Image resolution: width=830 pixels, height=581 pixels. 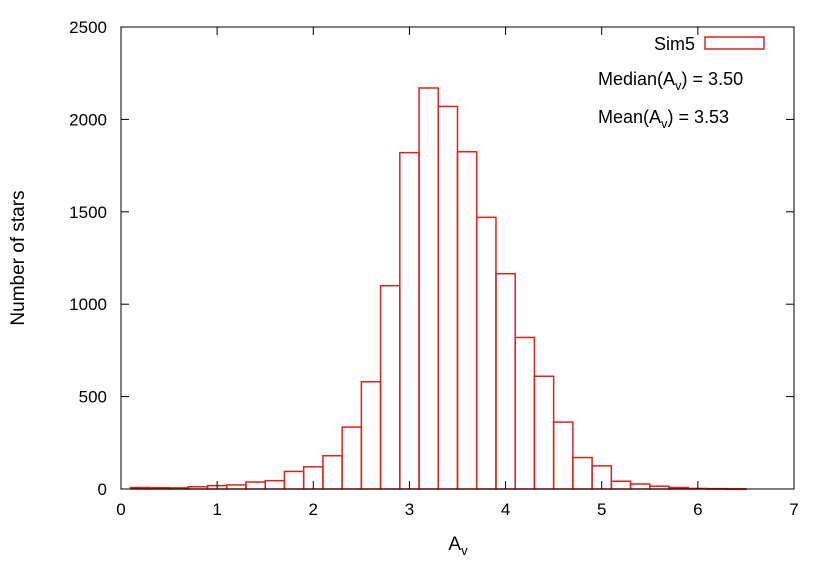 I want to click on y-tick-label: 500, so click(x=93, y=397).